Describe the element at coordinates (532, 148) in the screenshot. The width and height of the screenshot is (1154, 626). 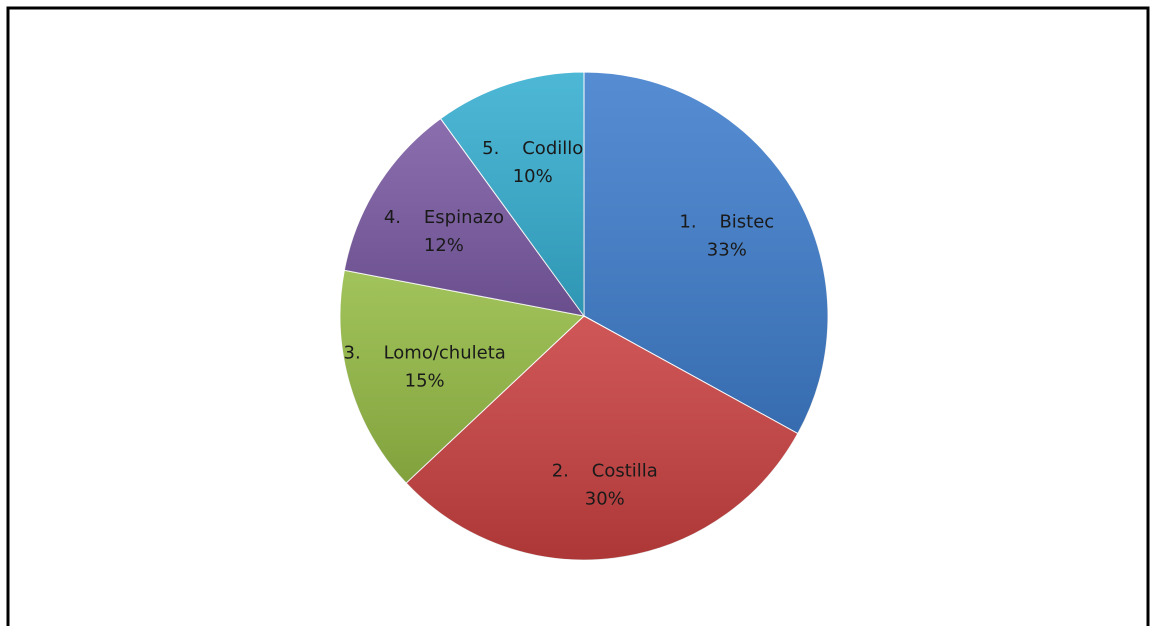
I see `slice-category-label: 5. Codillo` at that location.